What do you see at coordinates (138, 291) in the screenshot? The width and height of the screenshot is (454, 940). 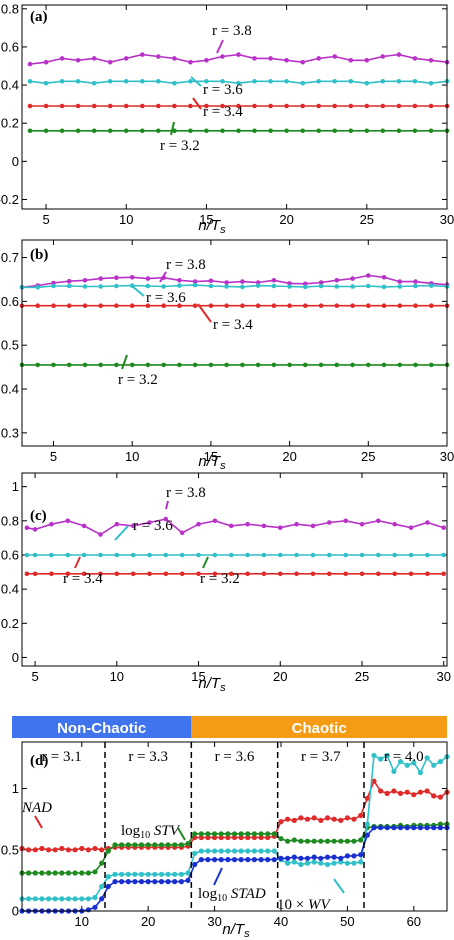 I see `panel-b-pointer-r36` at bounding box center [138, 291].